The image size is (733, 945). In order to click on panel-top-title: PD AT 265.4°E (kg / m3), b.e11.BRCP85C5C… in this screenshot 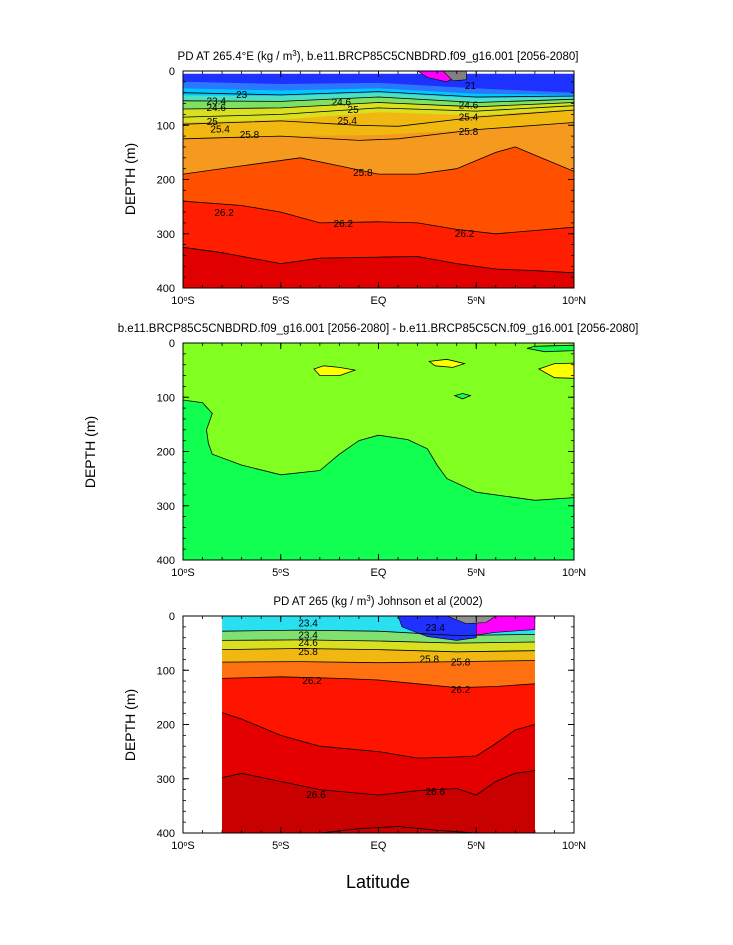, I will do `click(378, 56)`.